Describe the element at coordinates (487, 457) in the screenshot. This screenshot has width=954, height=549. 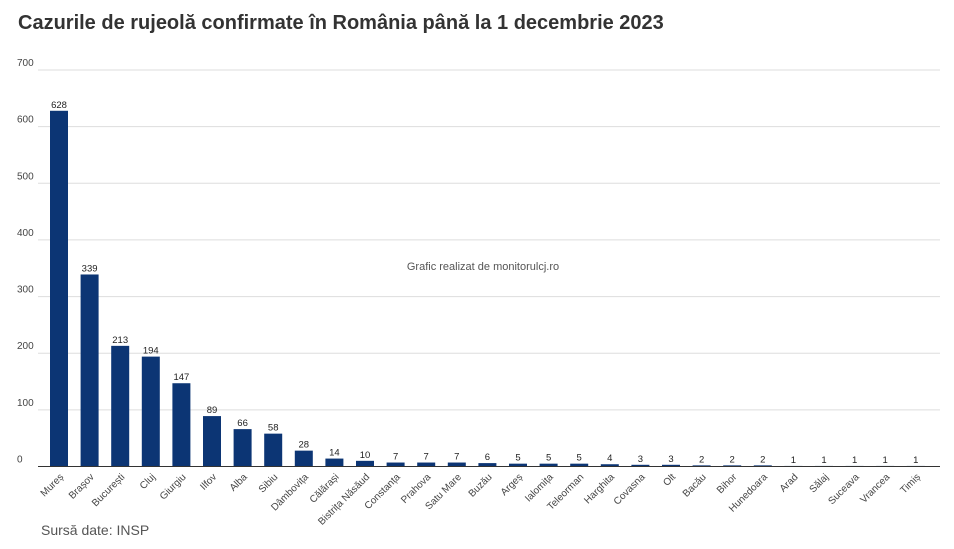
I see `bar-value-label: 6` at that location.